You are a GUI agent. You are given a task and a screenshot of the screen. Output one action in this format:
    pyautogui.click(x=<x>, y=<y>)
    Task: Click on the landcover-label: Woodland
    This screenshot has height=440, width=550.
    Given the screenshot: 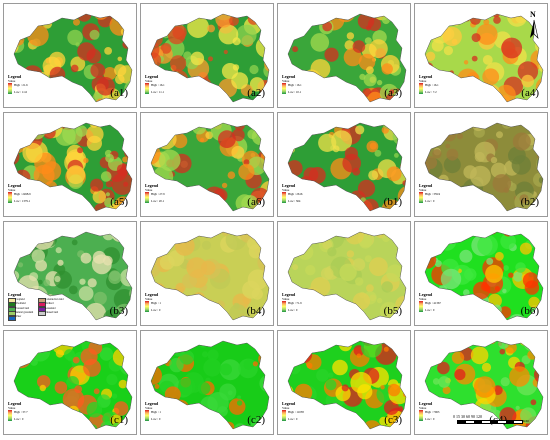 What is the action you would take?
    pyautogui.click(x=20, y=304)
    